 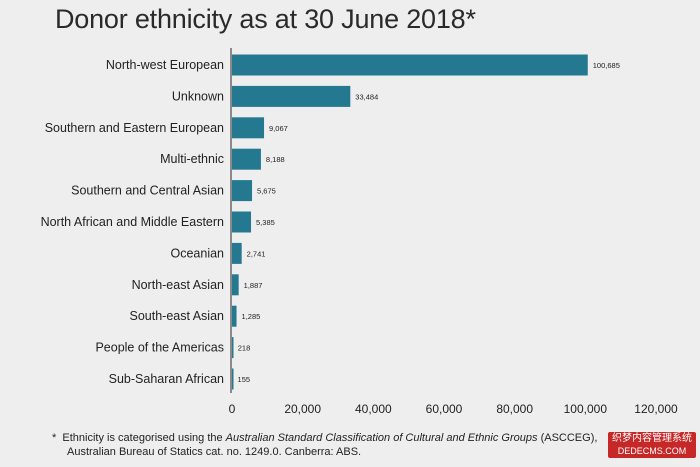 What do you see at coordinates (244, 379) in the screenshot?
I see `data-label: 155` at bounding box center [244, 379].